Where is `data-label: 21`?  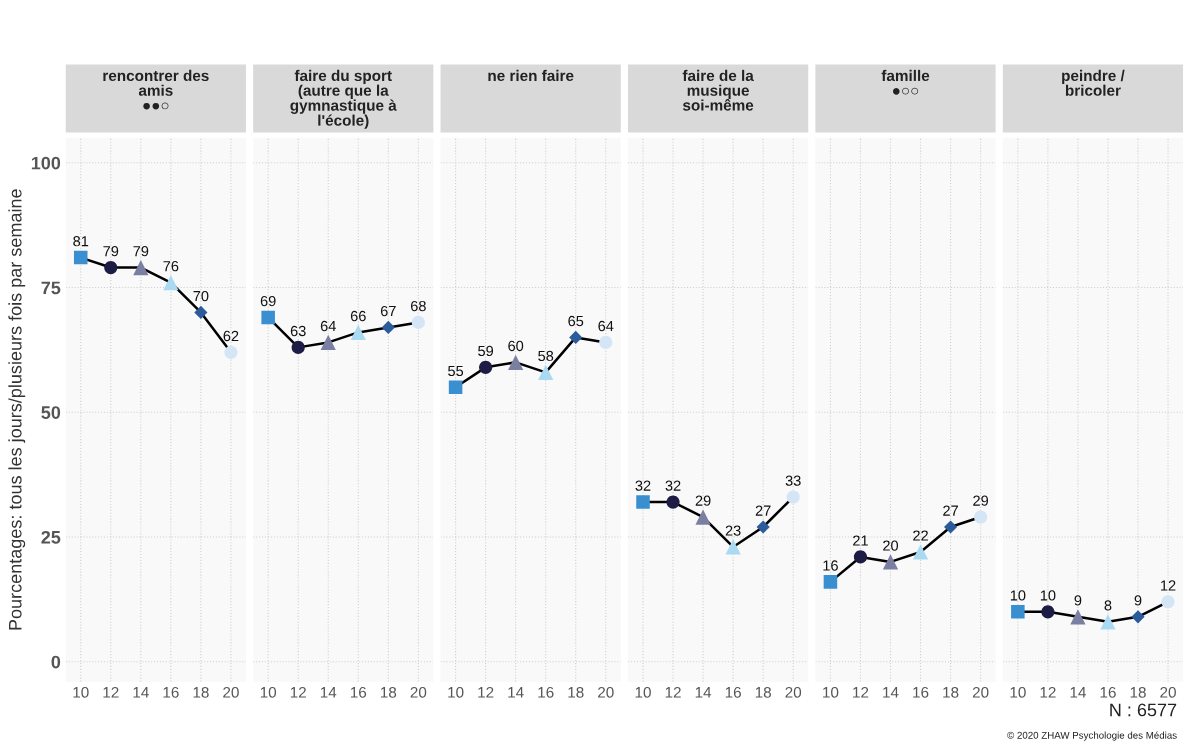
data-label: 21 is located at coordinates (860, 540).